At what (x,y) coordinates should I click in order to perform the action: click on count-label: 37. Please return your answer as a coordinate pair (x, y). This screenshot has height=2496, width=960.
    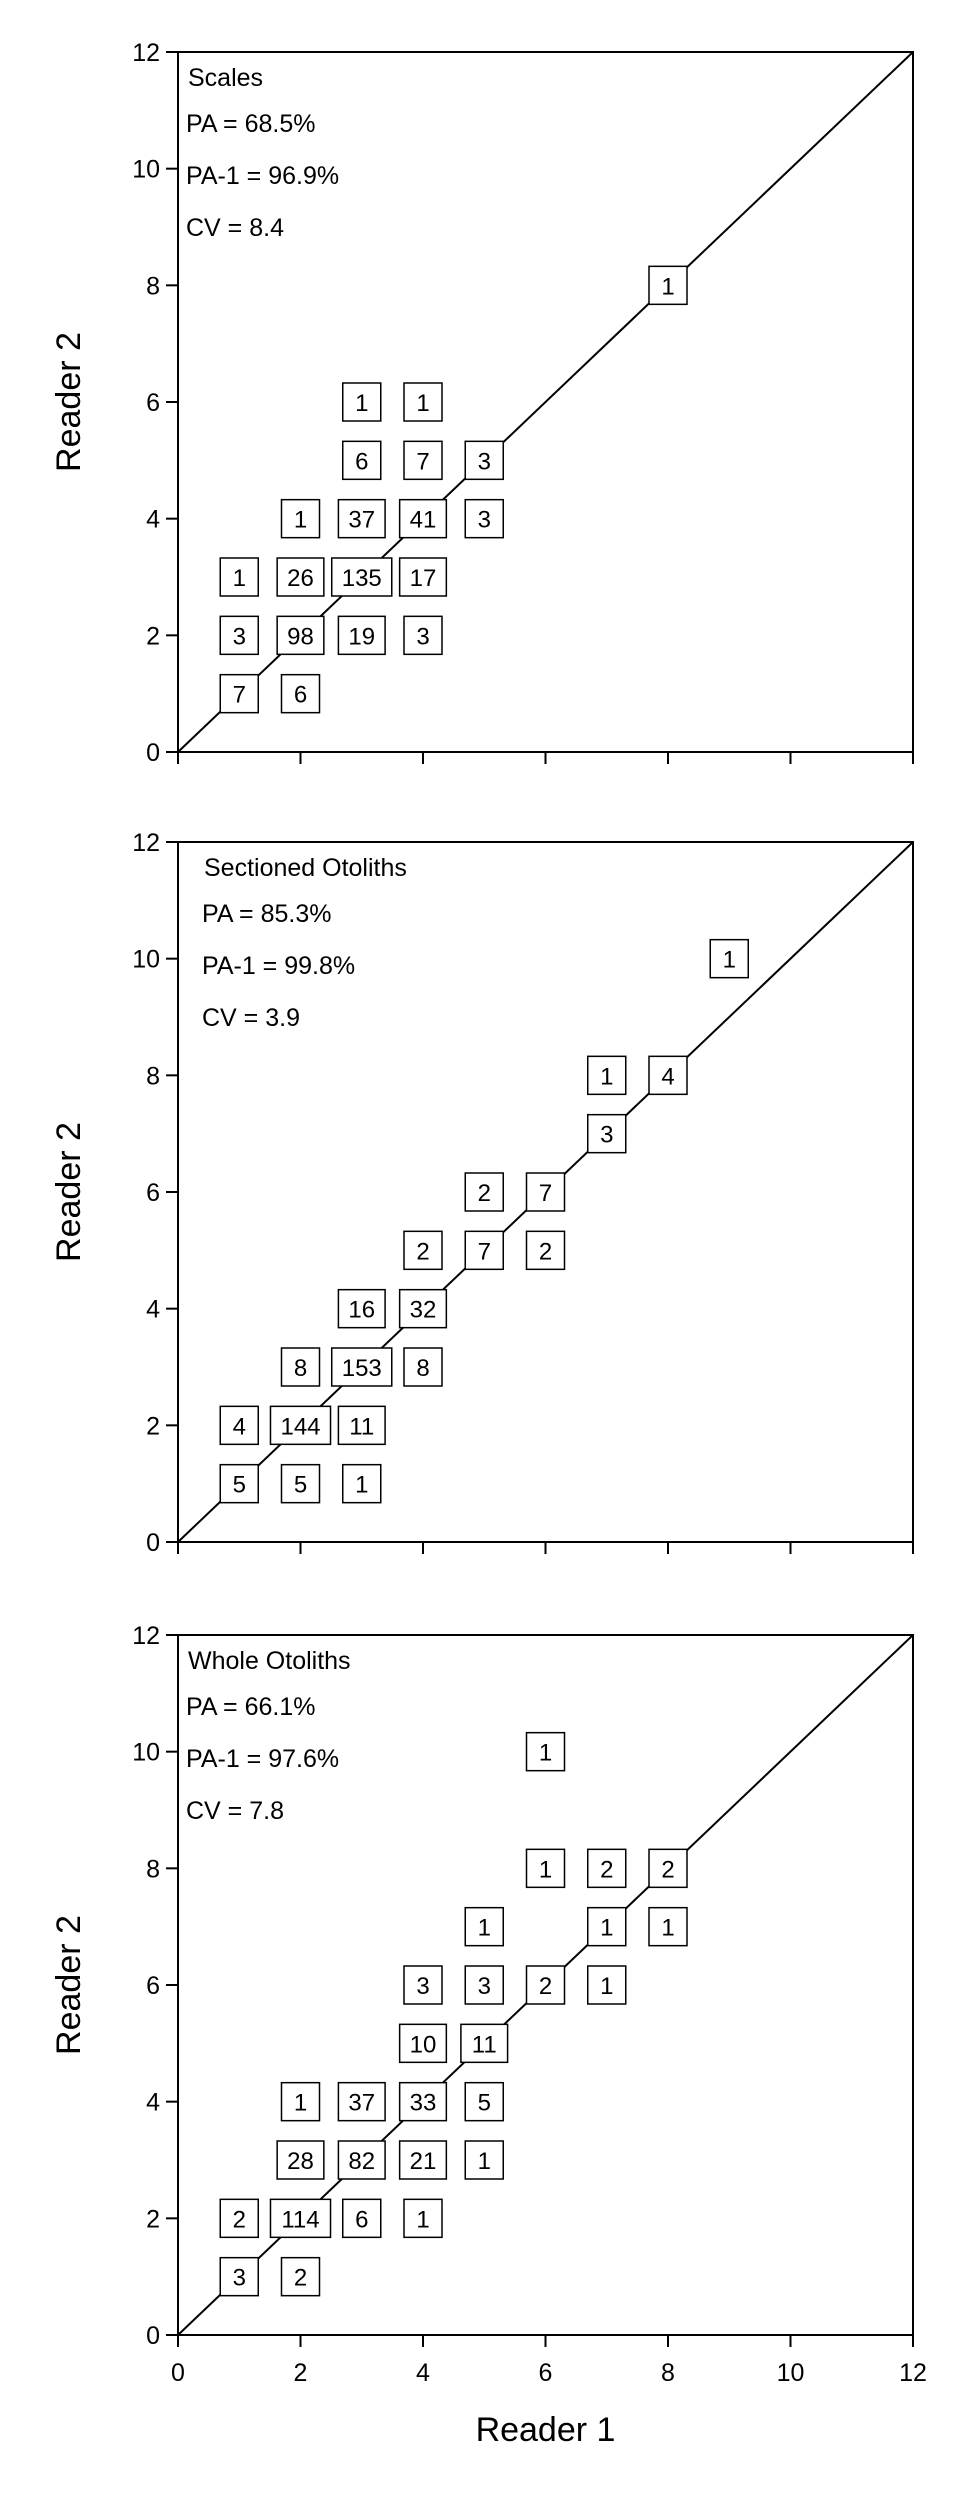
    Looking at the image, I should click on (361, 520).